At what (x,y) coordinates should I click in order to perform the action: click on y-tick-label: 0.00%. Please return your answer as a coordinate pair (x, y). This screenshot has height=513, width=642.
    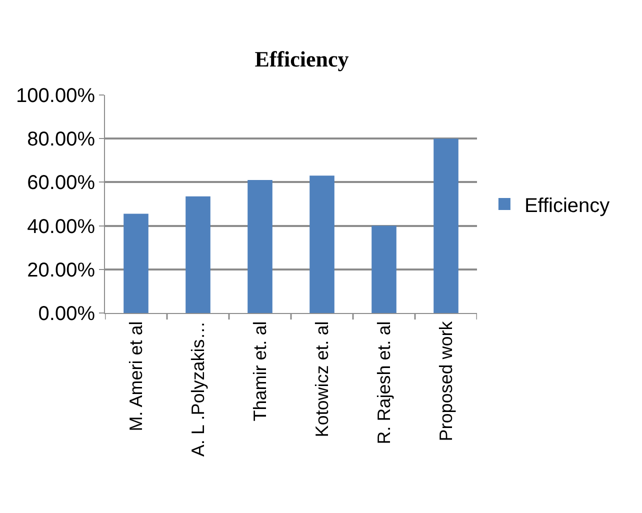
    Looking at the image, I should click on (67, 314).